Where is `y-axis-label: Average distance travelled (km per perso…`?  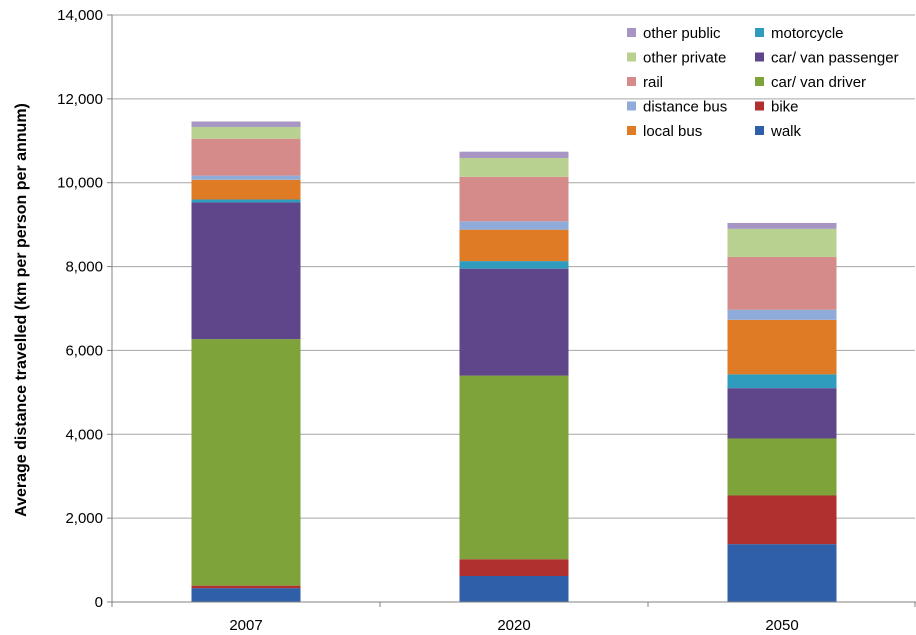 y-axis-label: Average distance travelled (km per perso… is located at coordinates (21, 310).